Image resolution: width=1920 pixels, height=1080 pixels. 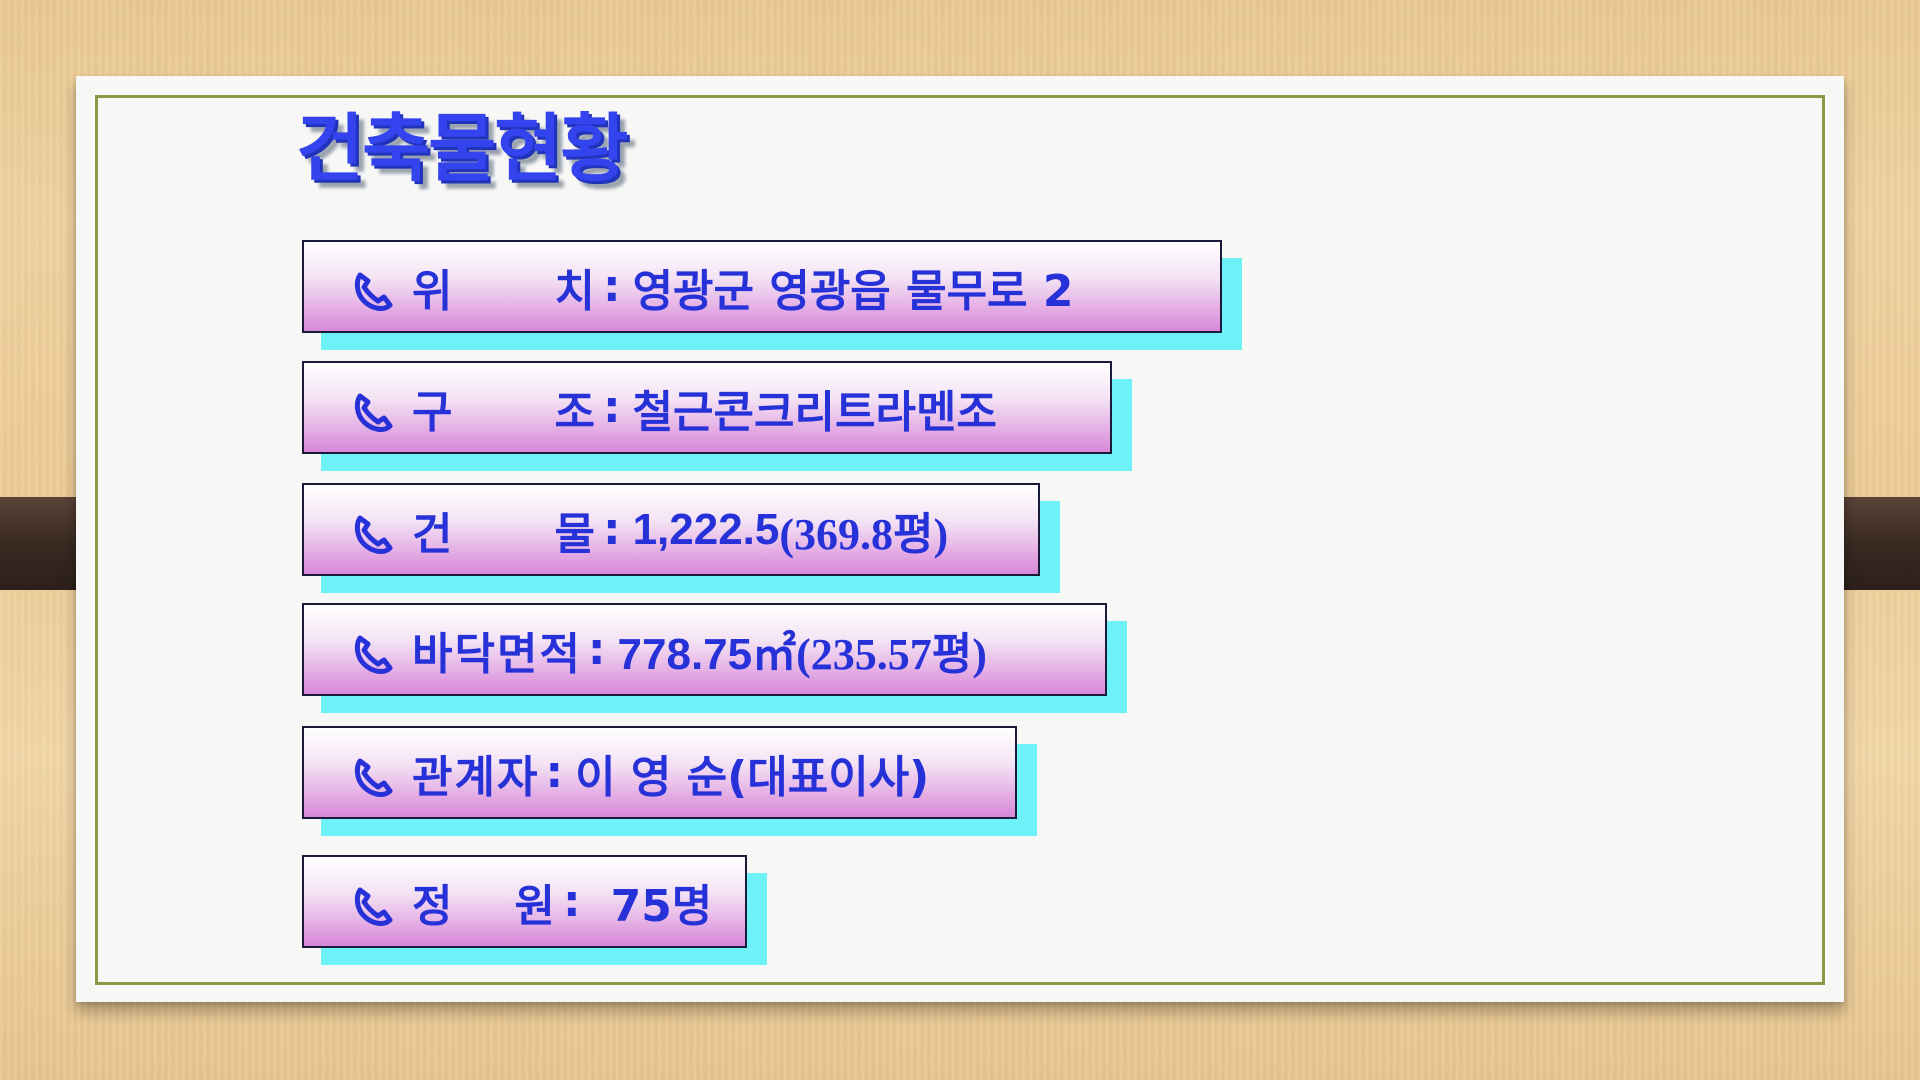 I want to click on row-content: 구 조 : 철근콘크리트라멘조, so click(x=673, y=407).